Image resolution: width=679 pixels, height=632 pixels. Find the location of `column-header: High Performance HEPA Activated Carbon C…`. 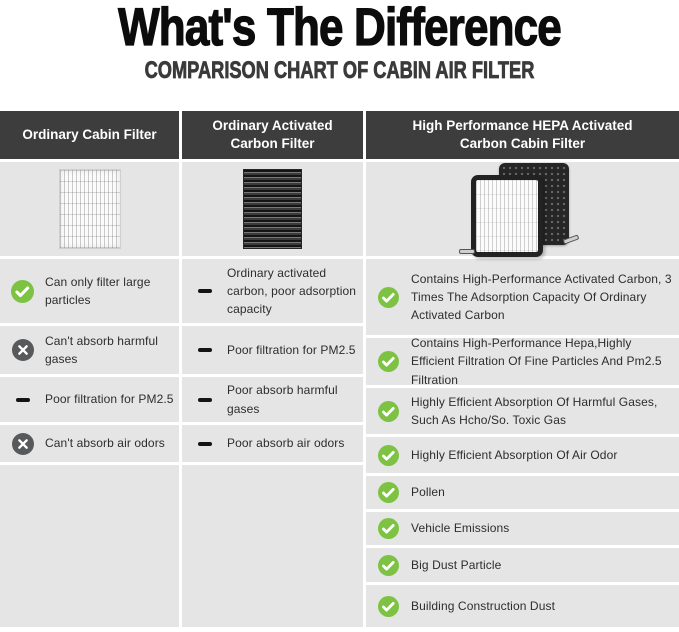

column-header: High Performance HEPA Activated Carbon C… is located at coordinates (522, 135).